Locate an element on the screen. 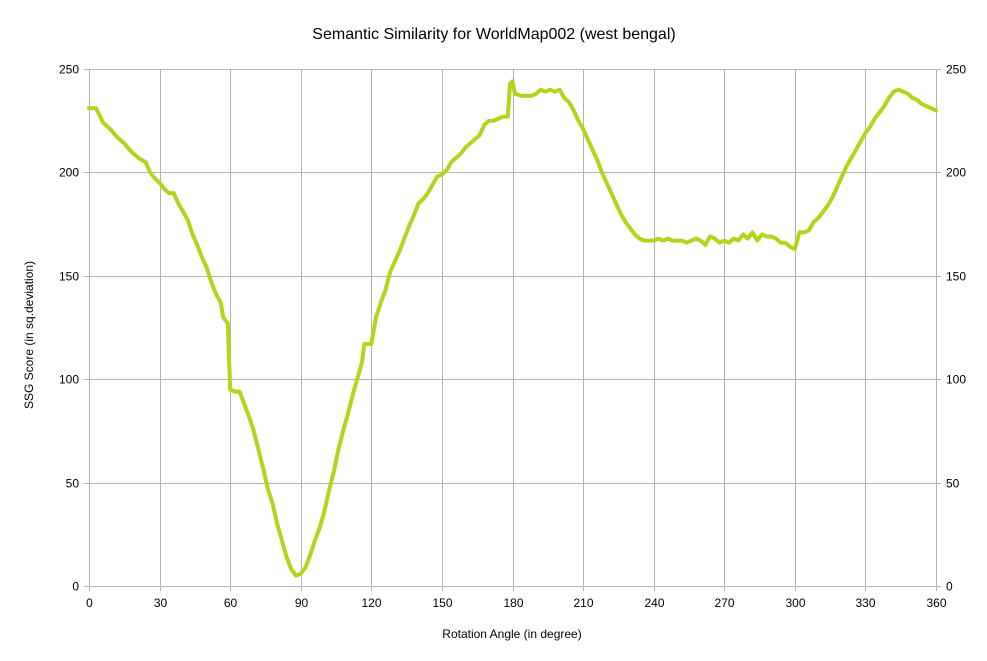  y-tick-label-right: 150 is located at coordinates (956, 277).